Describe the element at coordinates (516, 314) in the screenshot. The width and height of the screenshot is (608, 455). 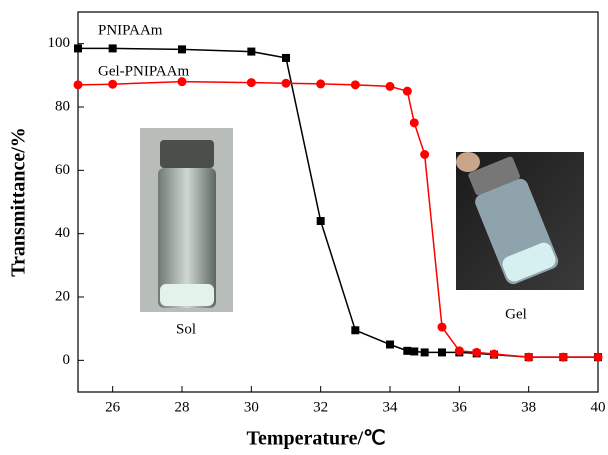
I see `annotation: Gel` at that location.